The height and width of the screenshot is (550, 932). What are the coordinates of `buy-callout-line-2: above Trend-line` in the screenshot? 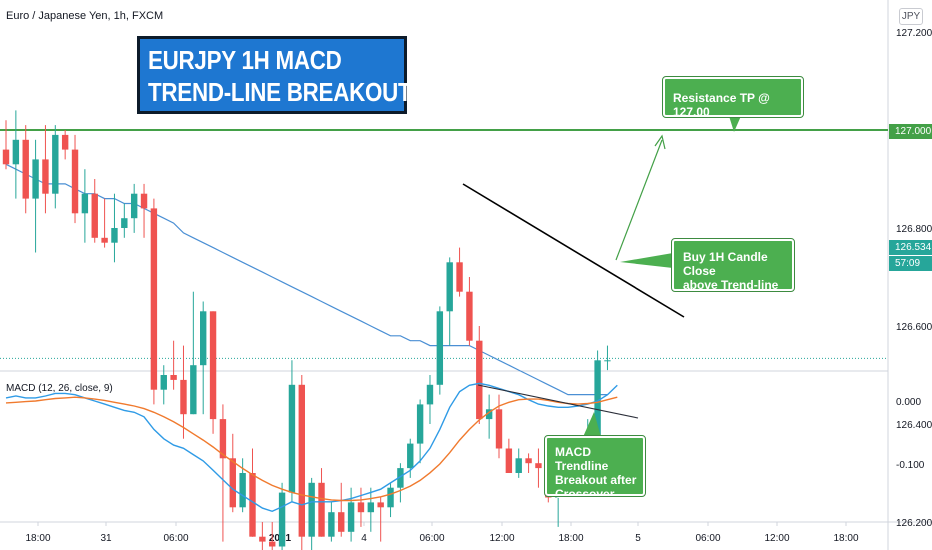 It's located at (731, 285).